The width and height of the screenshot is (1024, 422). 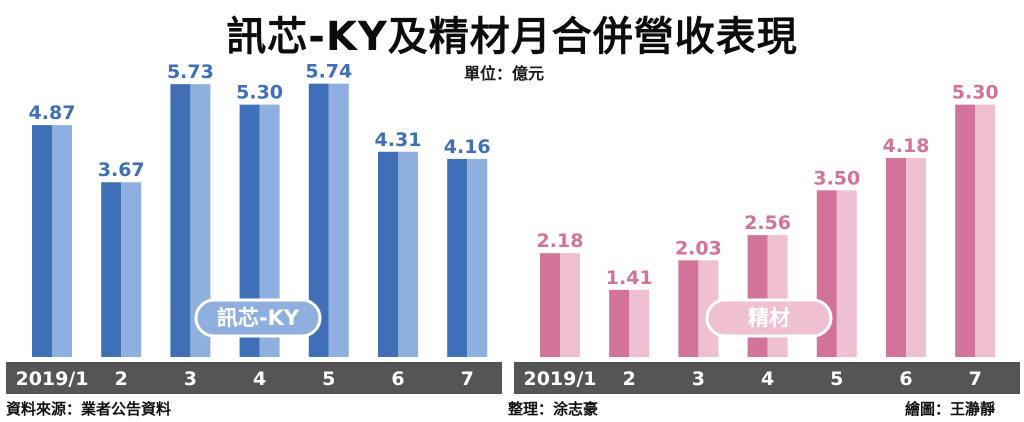 What do you see at coordinates (52, 113) in the screenshot?
I see `data-label: 4.87` at bounding box center [52, 113].